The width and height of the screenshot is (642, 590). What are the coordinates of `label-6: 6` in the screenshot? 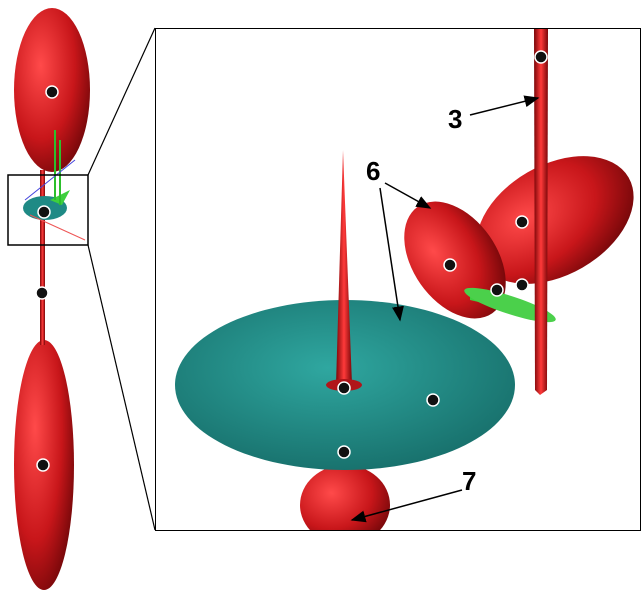 It's located at (373, 171).